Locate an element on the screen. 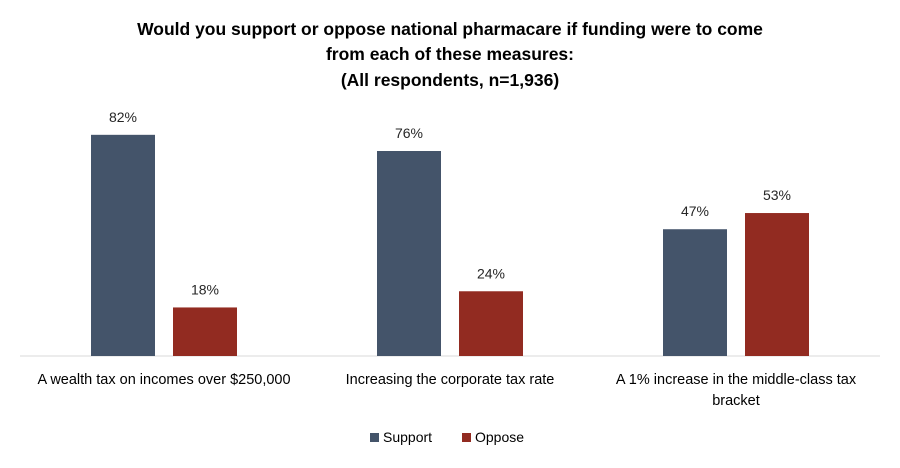 The image size is (900, 468). legend-label-oppose: Oppose is located at coordinates (499, 437).